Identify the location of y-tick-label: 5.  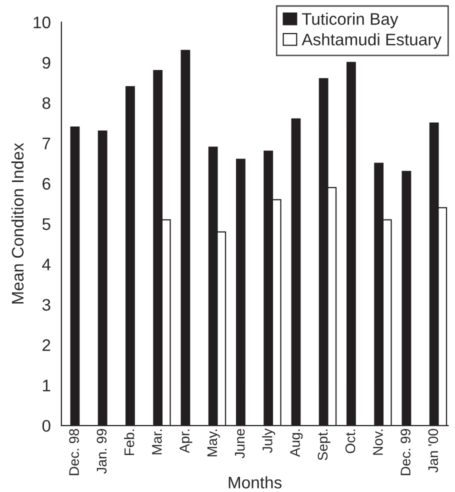
(46, 224).